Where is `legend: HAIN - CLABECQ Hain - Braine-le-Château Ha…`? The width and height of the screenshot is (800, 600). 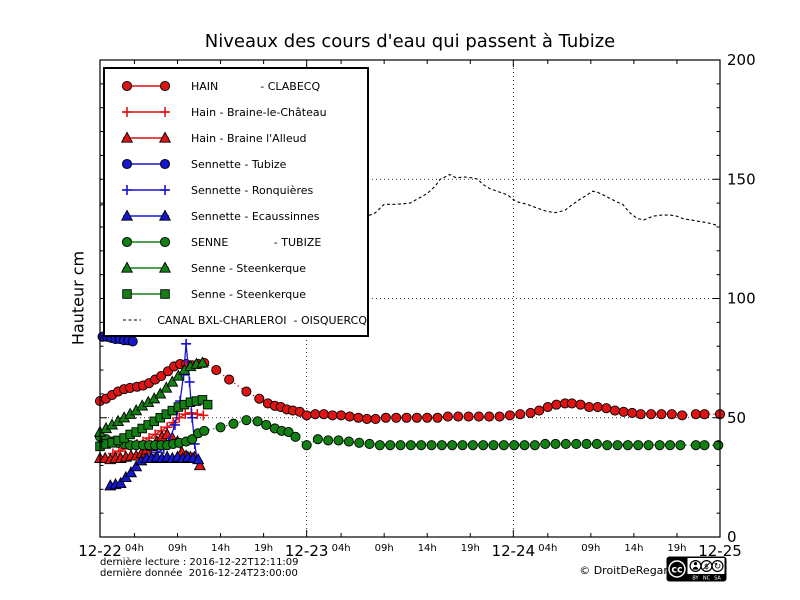
legend: HAIN - CLABECQ Hain - Braine-le-Château Ha… is located at coordinates (236, 202).